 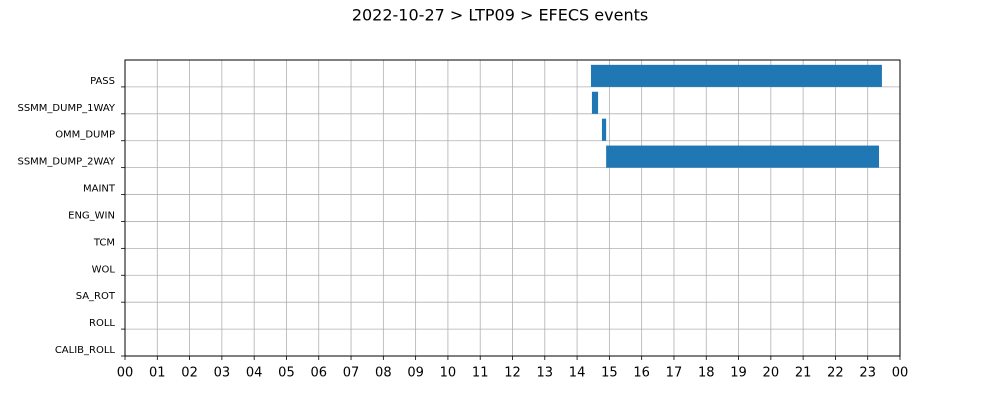 I want to click on chart-title: 2022-10-27 > LTP09 > EFECS events, so click(x=500, y=15).